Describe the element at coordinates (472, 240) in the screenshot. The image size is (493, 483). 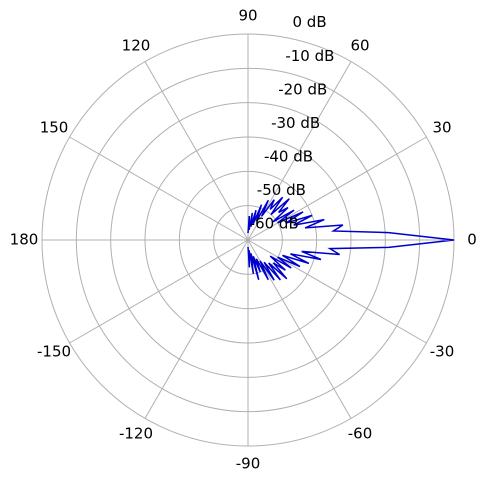
I see `angle-label: 0` at that location.